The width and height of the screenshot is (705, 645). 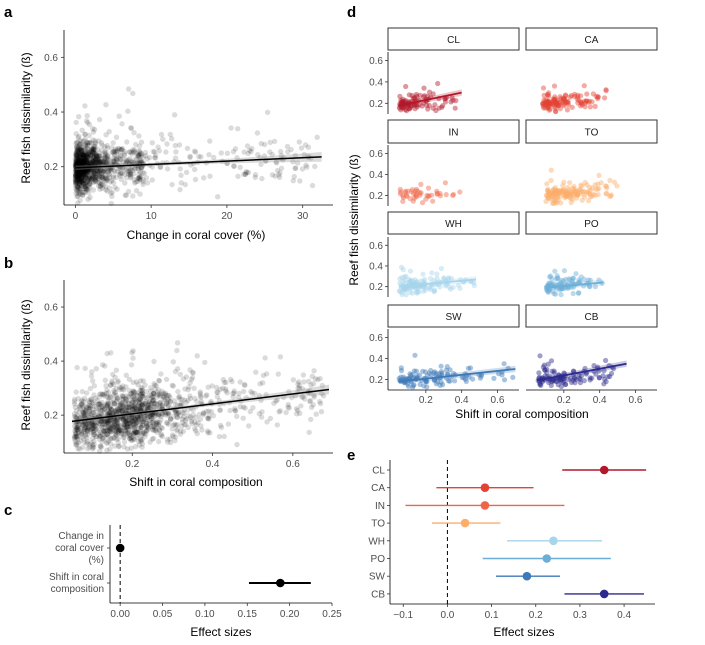 I want to click on panel-a-xtick-label: 30, so click(x=303, y=216).